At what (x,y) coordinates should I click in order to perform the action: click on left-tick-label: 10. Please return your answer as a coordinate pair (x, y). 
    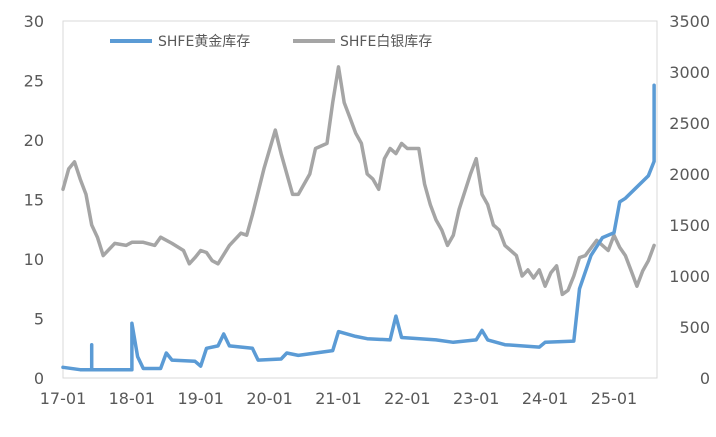
    Looking at the image, I should click on (34, 259).